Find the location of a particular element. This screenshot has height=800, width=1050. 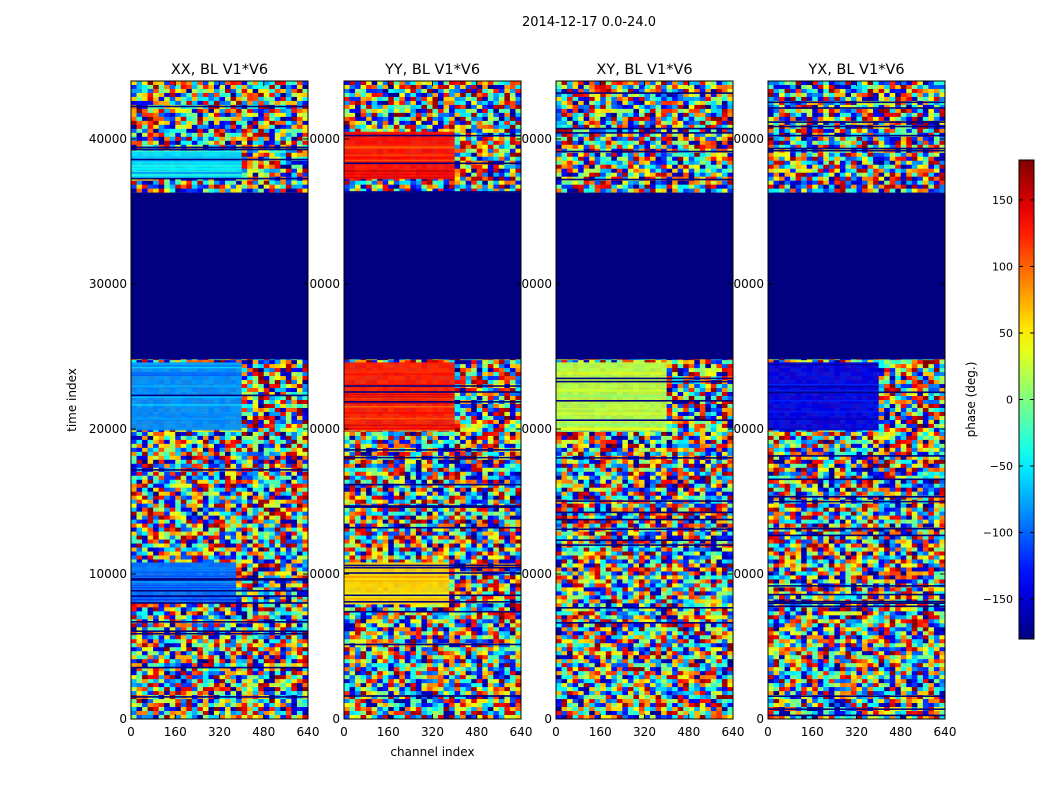

colorbar-label: phase (deg.) is located at coordinates (971, 400).